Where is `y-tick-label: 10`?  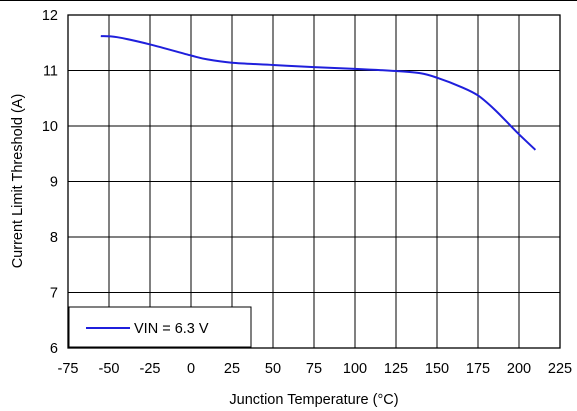
y-tick-label: 10 is located at coordinates (50, 127).